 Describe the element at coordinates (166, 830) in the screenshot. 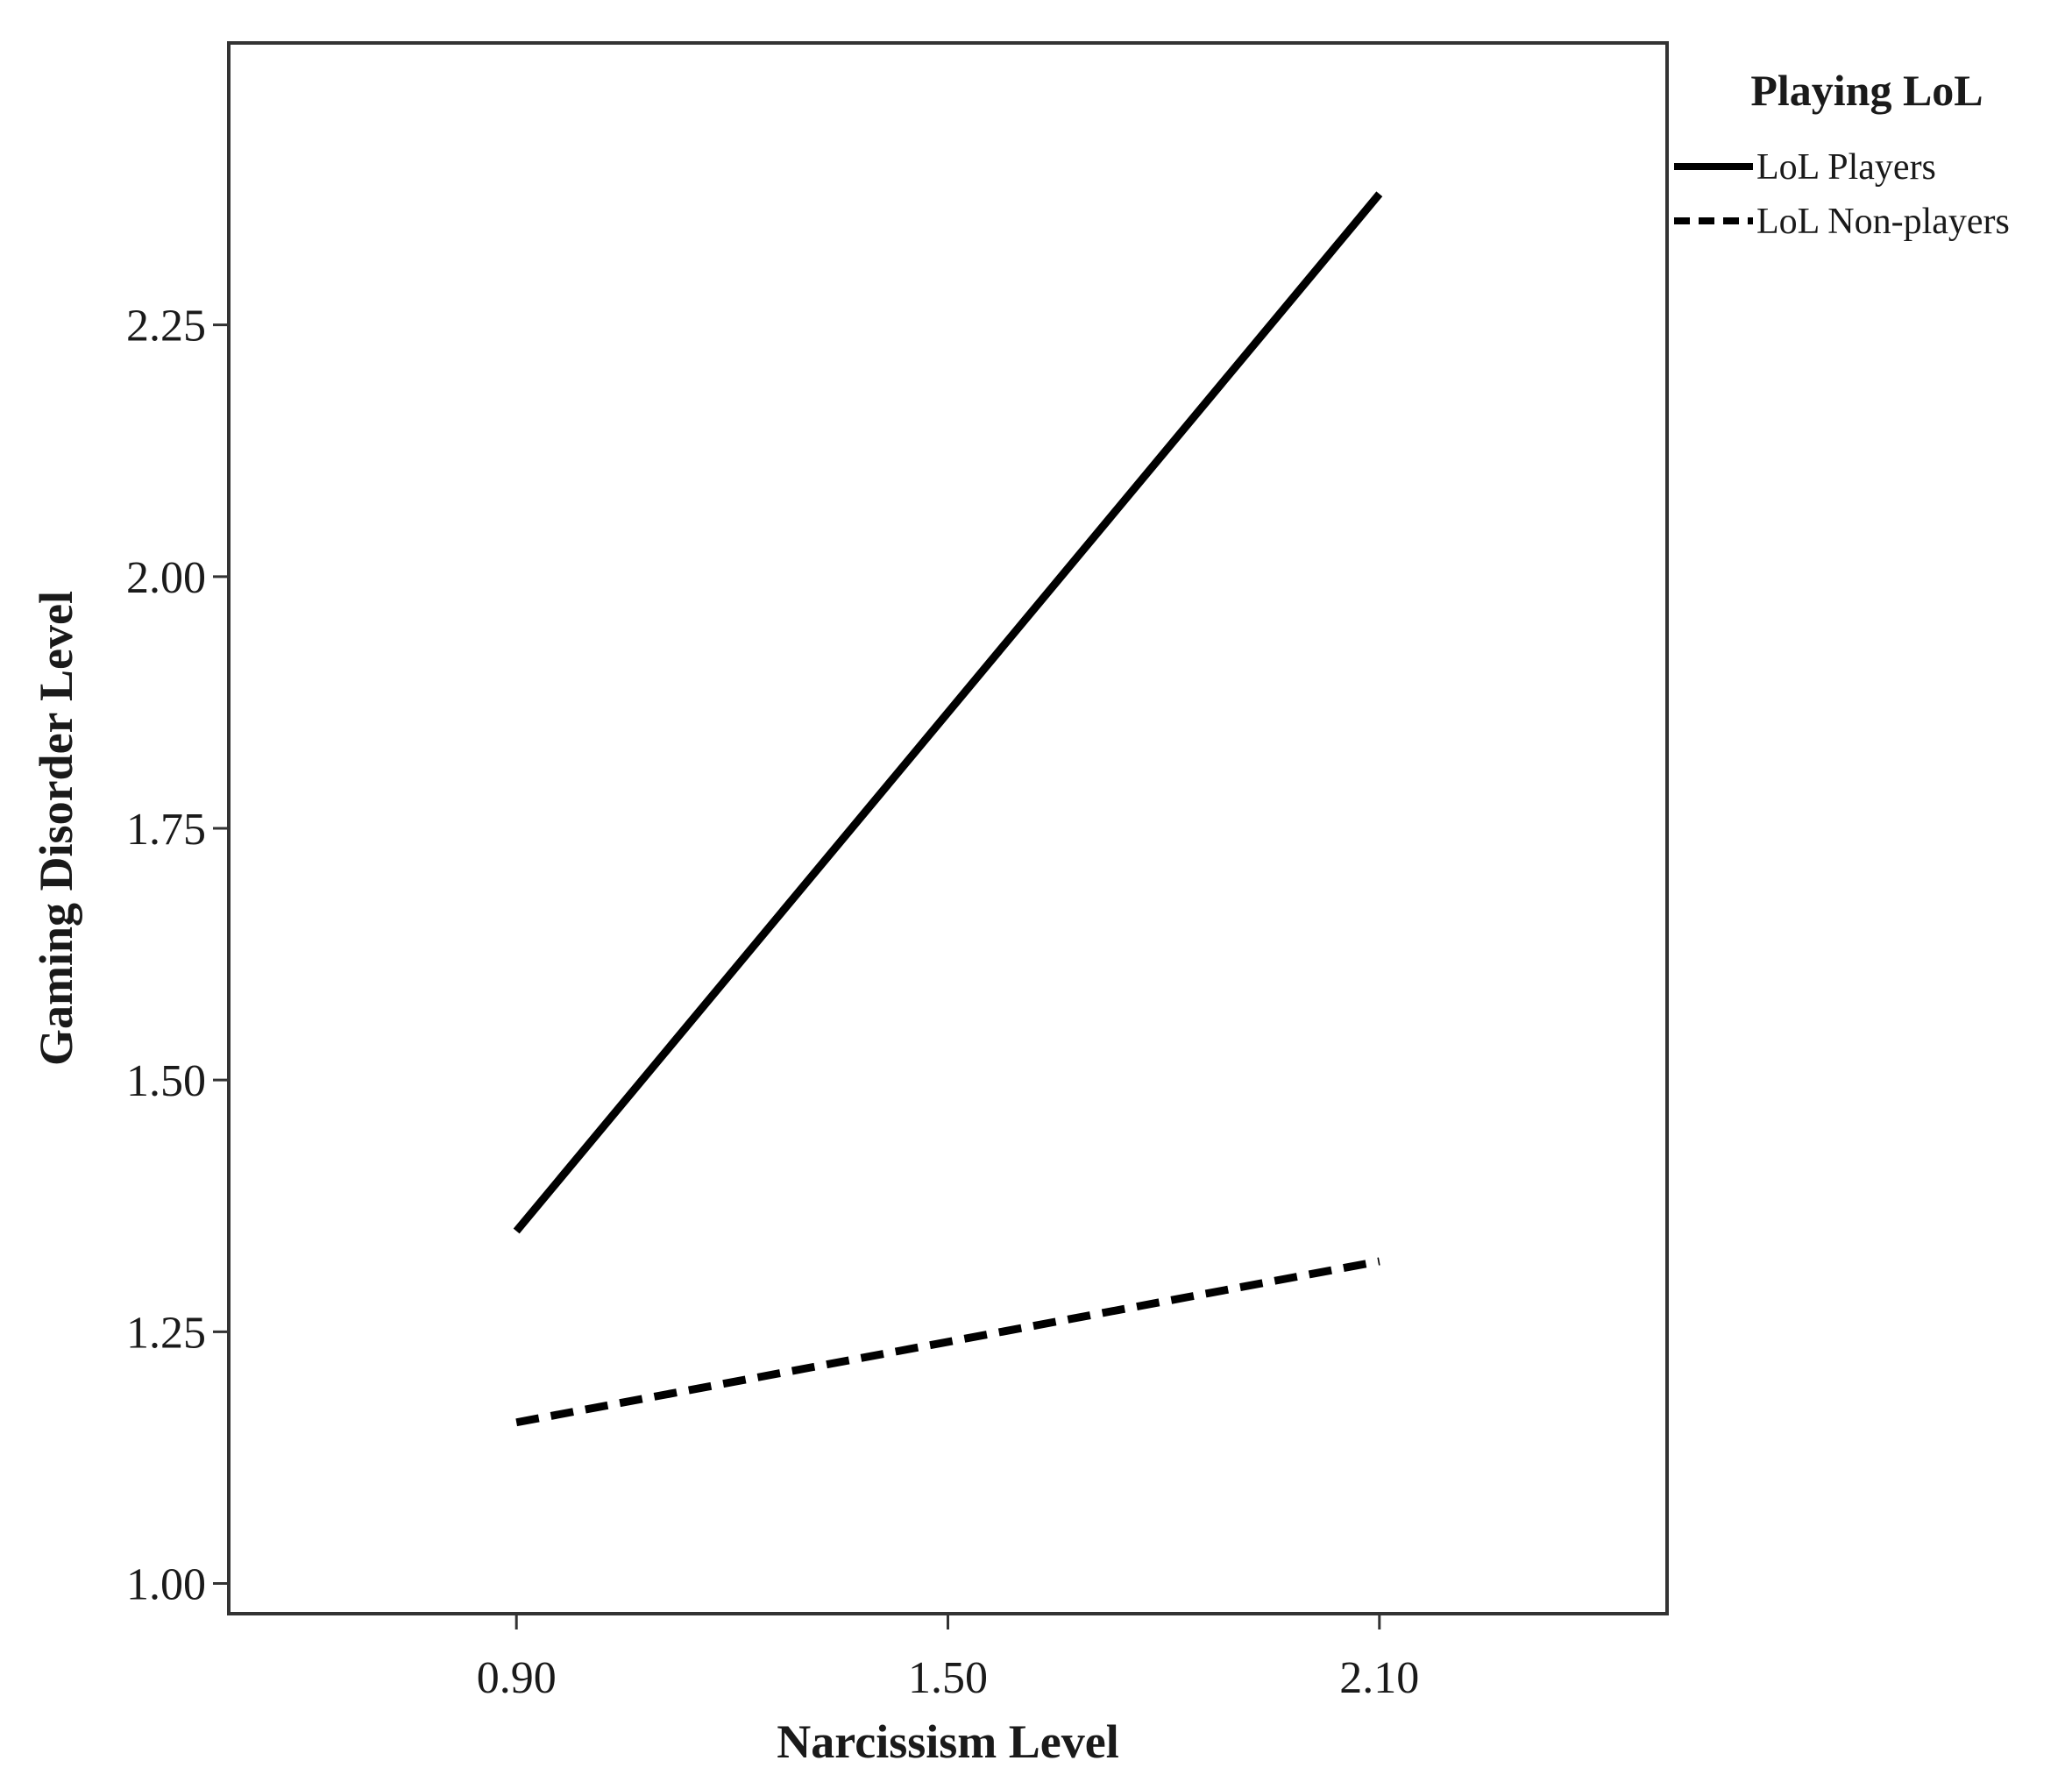

I see `y-tick-label: 1.75` at that location.